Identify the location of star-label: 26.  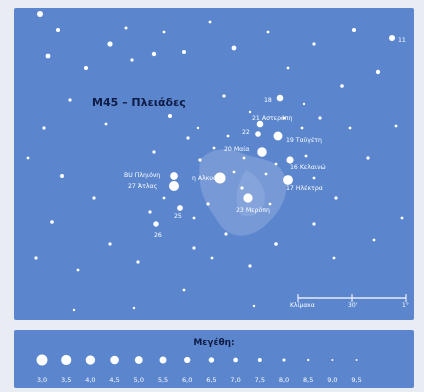
(158, 235).